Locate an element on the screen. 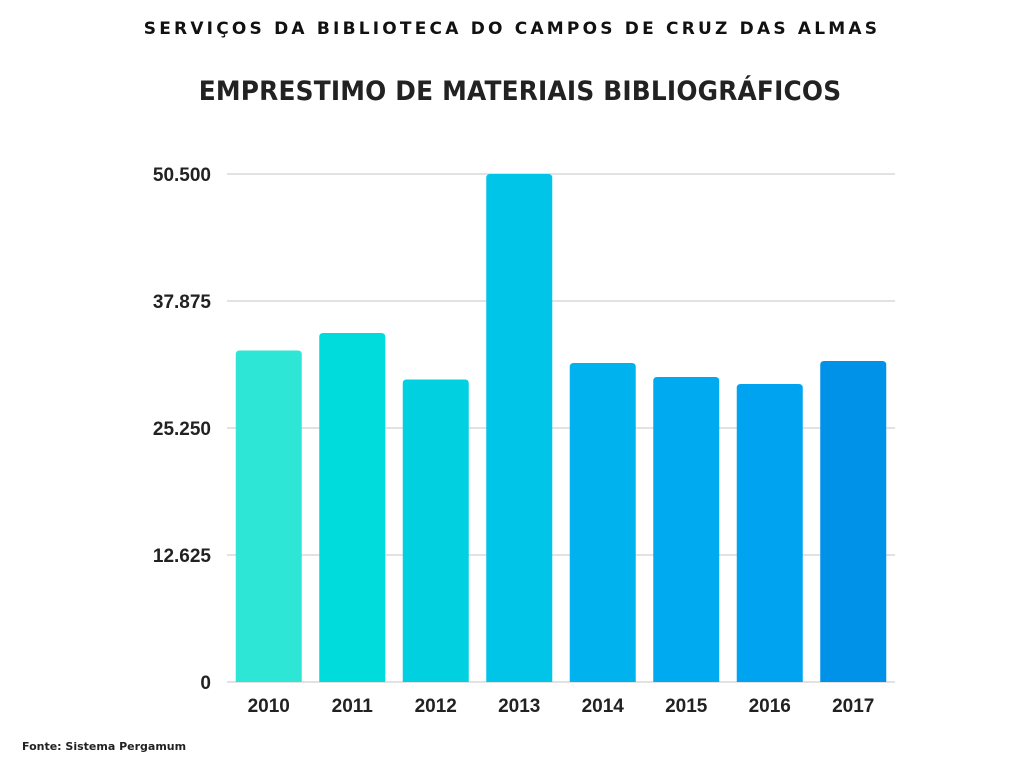  x-tick-label: 2014 is located at coordinates (603, 706).